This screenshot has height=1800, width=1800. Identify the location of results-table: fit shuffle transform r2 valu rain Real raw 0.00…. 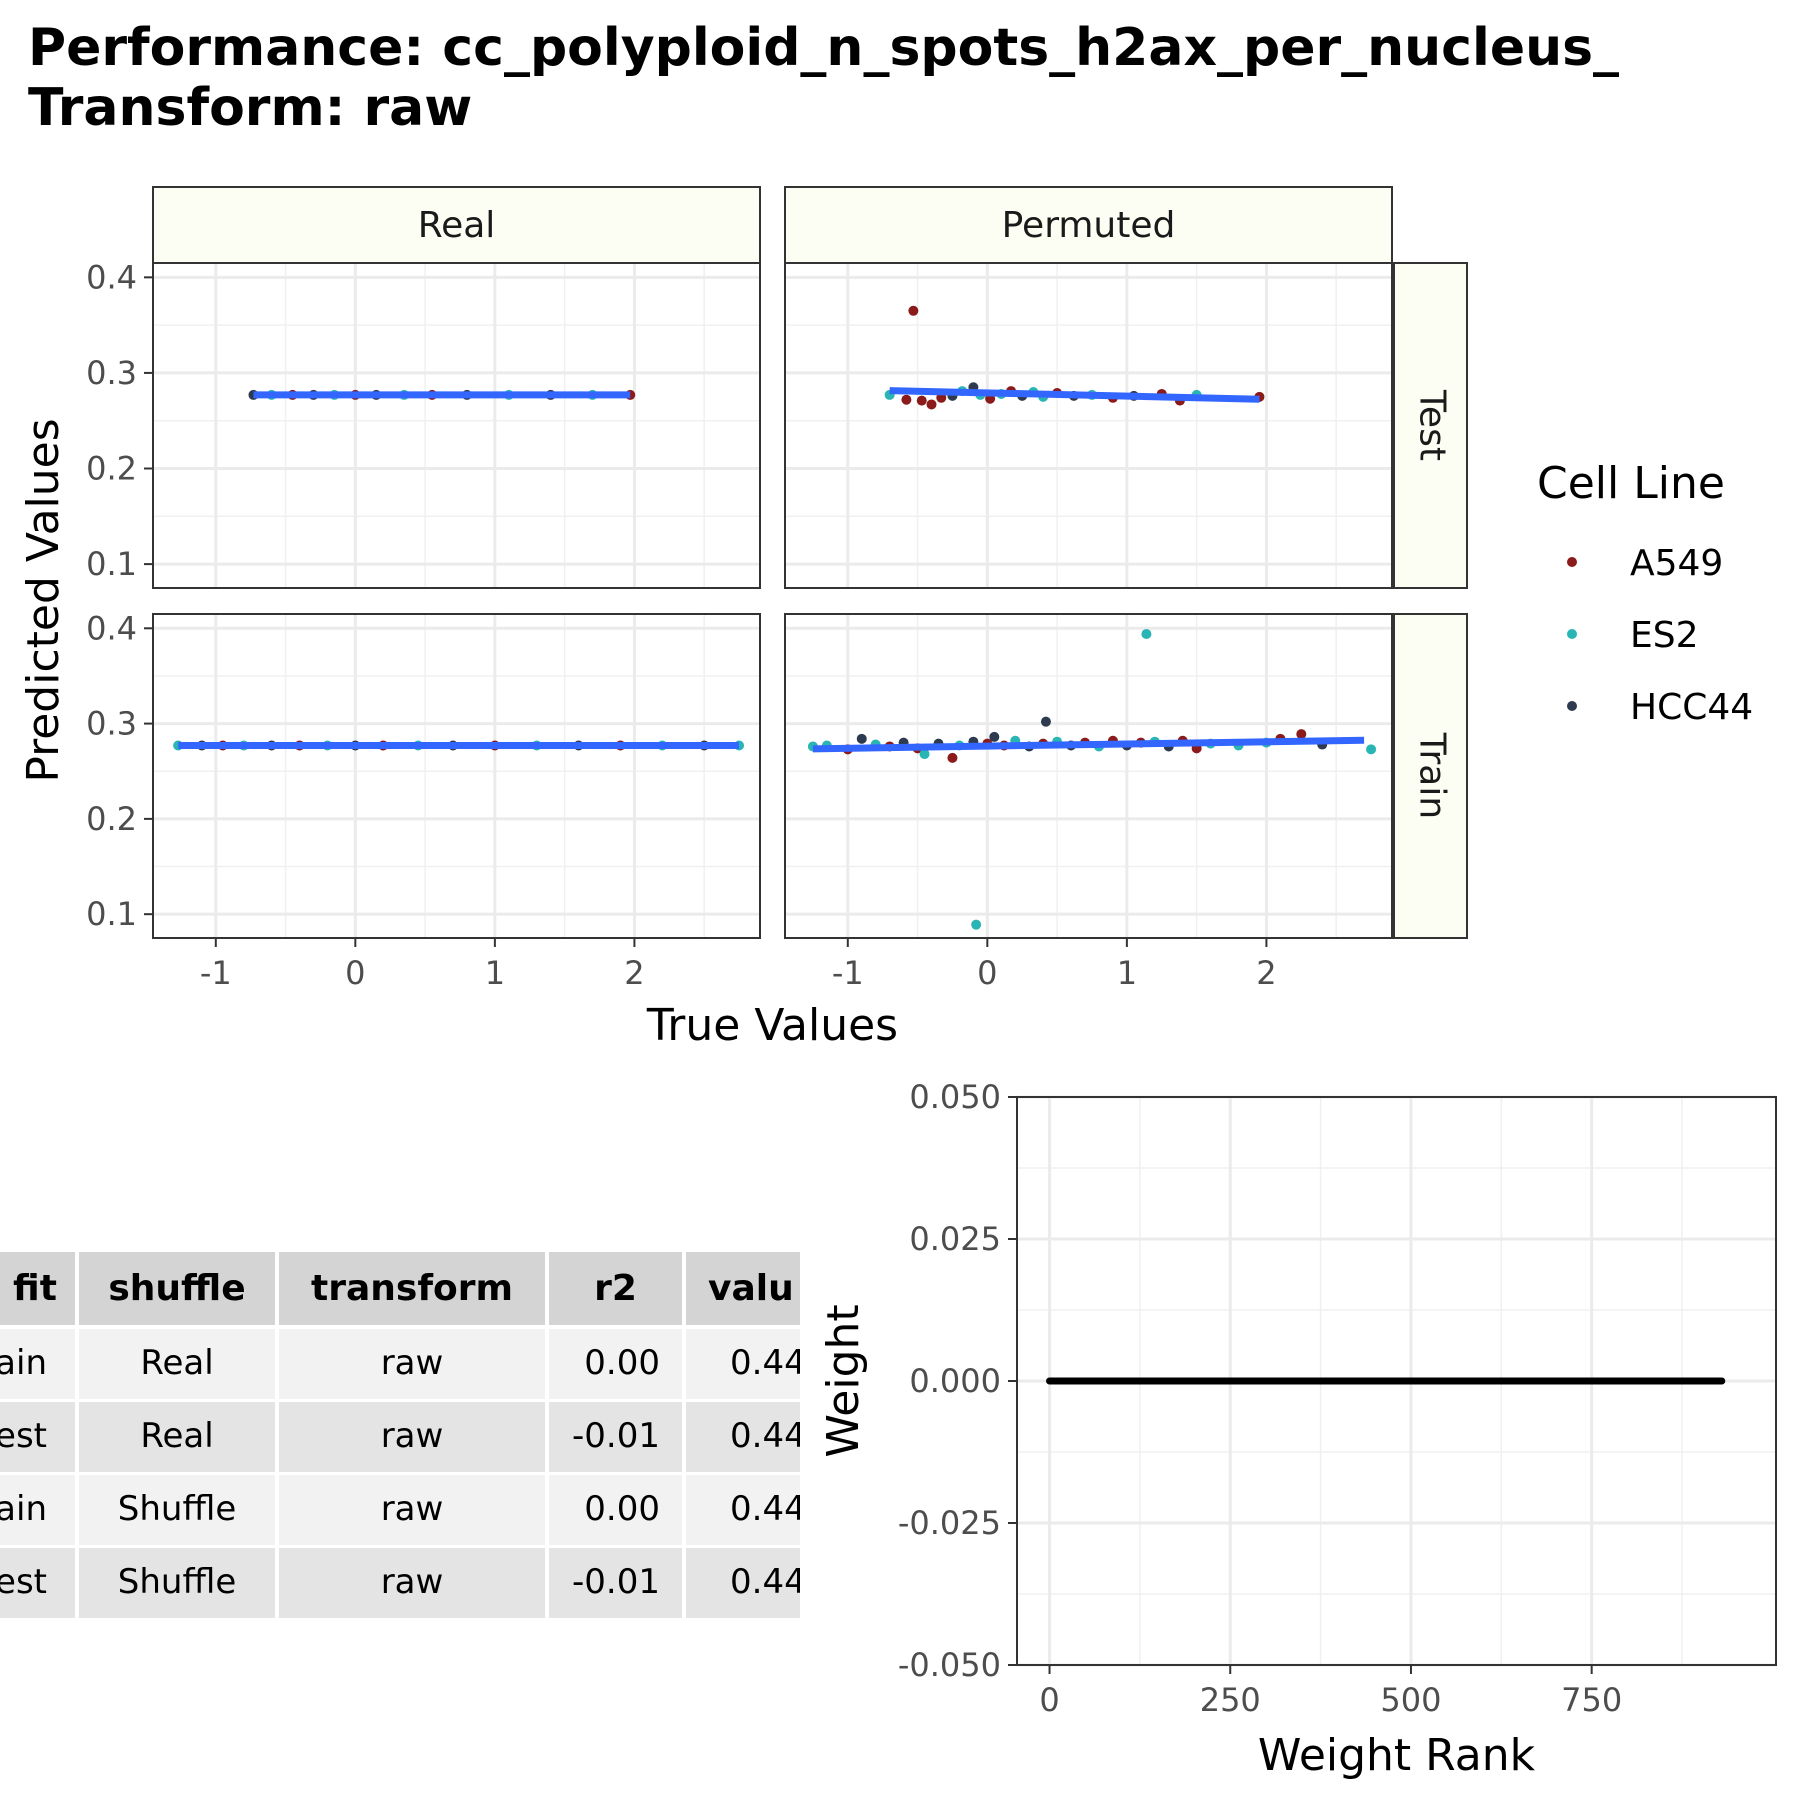
(403, 1435).